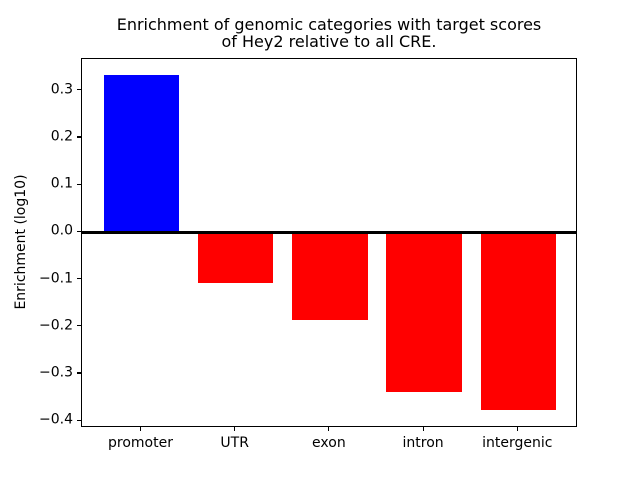 The height and width of the screenshot is (480, 640). Describe the element at coordinates (329, 443) in the screenshot. I see `x-tick-label-exon: exon` at that location.